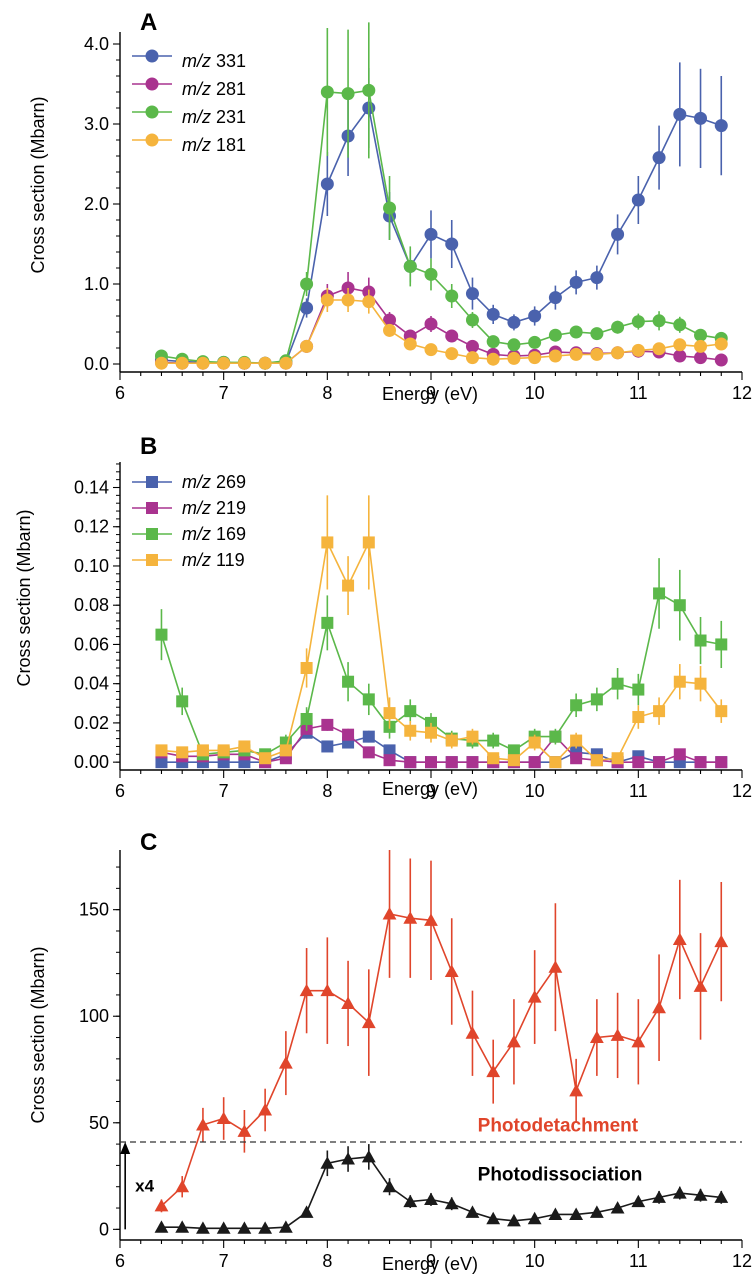 The width and height of the screenshot is (756, 1282). What do you see at coordinates (189, 102) in the screenshot?
I see `panel-a-legend: m/z 331 m/z 281 m/z 231 m/z 181` at bounding box center [189, 102].